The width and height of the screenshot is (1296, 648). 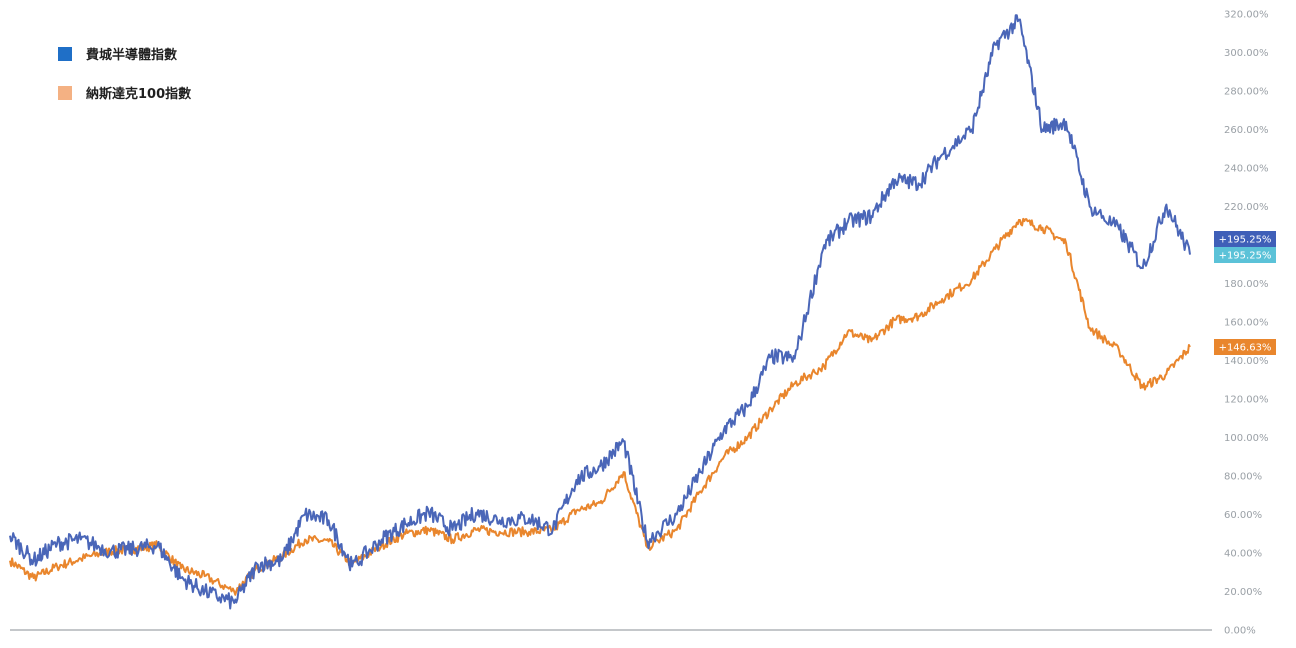 I want to click on legend-item-ndx: 納斯達克100指數, so click(x=124, y=92).